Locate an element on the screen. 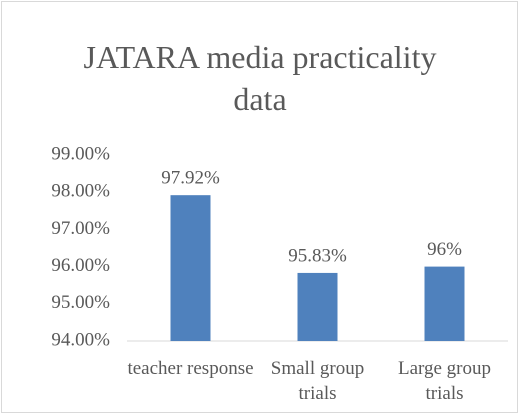 Image resolution: width=525 pixels, height=419 pixels. y-tick-label: 99.00% is located at coordinates (80, 153).